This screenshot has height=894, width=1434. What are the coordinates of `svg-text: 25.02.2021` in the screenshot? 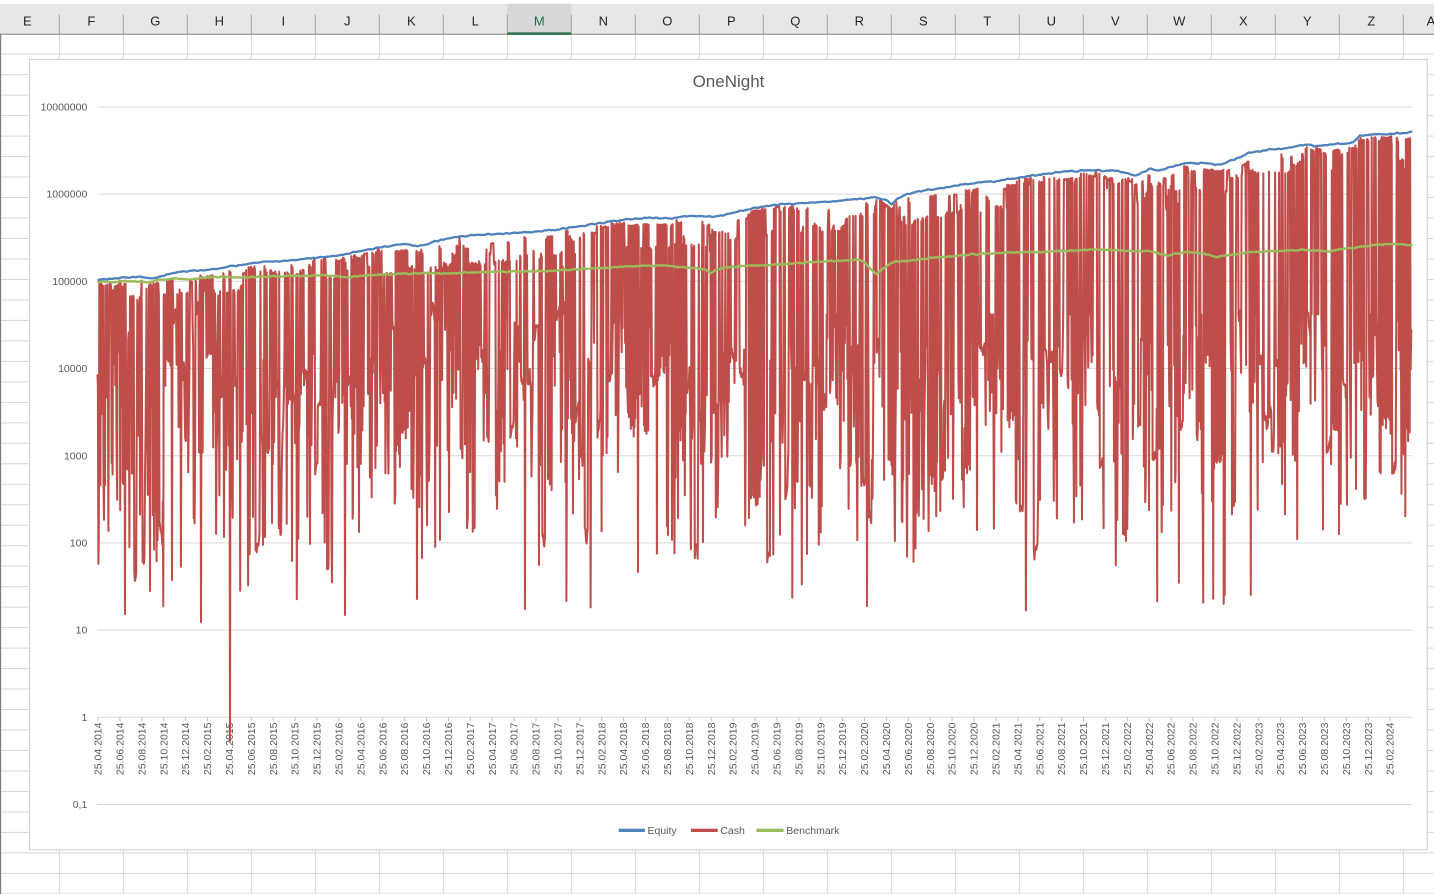 It's located at (997, 748).